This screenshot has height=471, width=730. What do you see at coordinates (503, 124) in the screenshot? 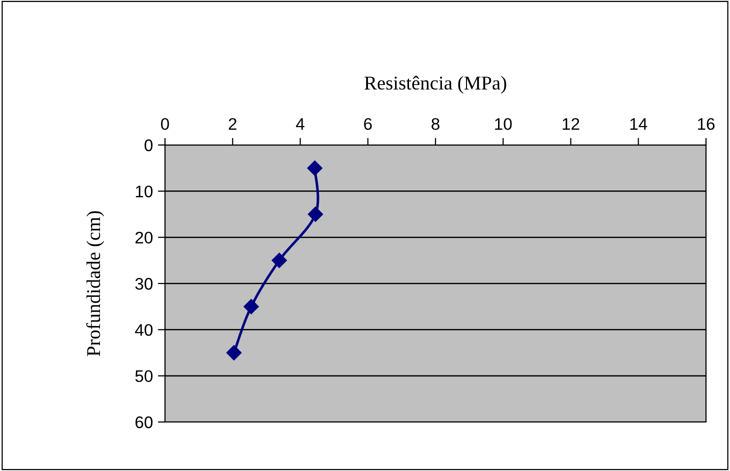
I see `x-tick-label: 10` at bounding box center [503, 124].